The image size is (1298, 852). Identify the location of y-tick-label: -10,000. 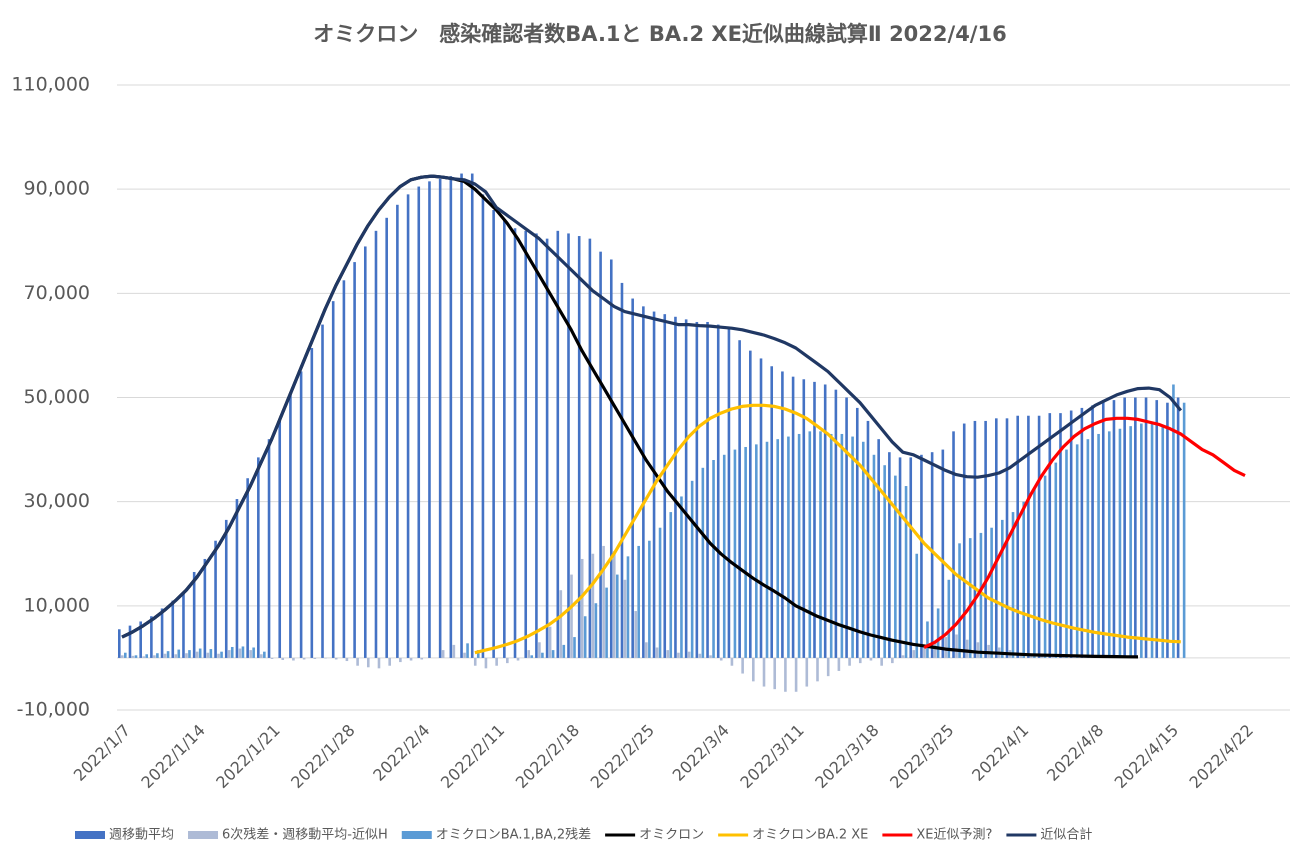
(53, 710).